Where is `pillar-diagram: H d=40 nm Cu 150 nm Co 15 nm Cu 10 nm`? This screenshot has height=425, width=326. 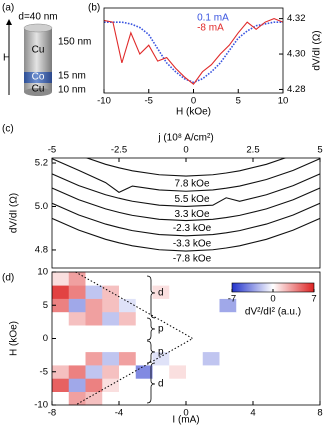 pillar-diagram: H d=40 nm Cu 150 nm Co 15 nm Cu 10 nm is located at coordinates (47, 54).